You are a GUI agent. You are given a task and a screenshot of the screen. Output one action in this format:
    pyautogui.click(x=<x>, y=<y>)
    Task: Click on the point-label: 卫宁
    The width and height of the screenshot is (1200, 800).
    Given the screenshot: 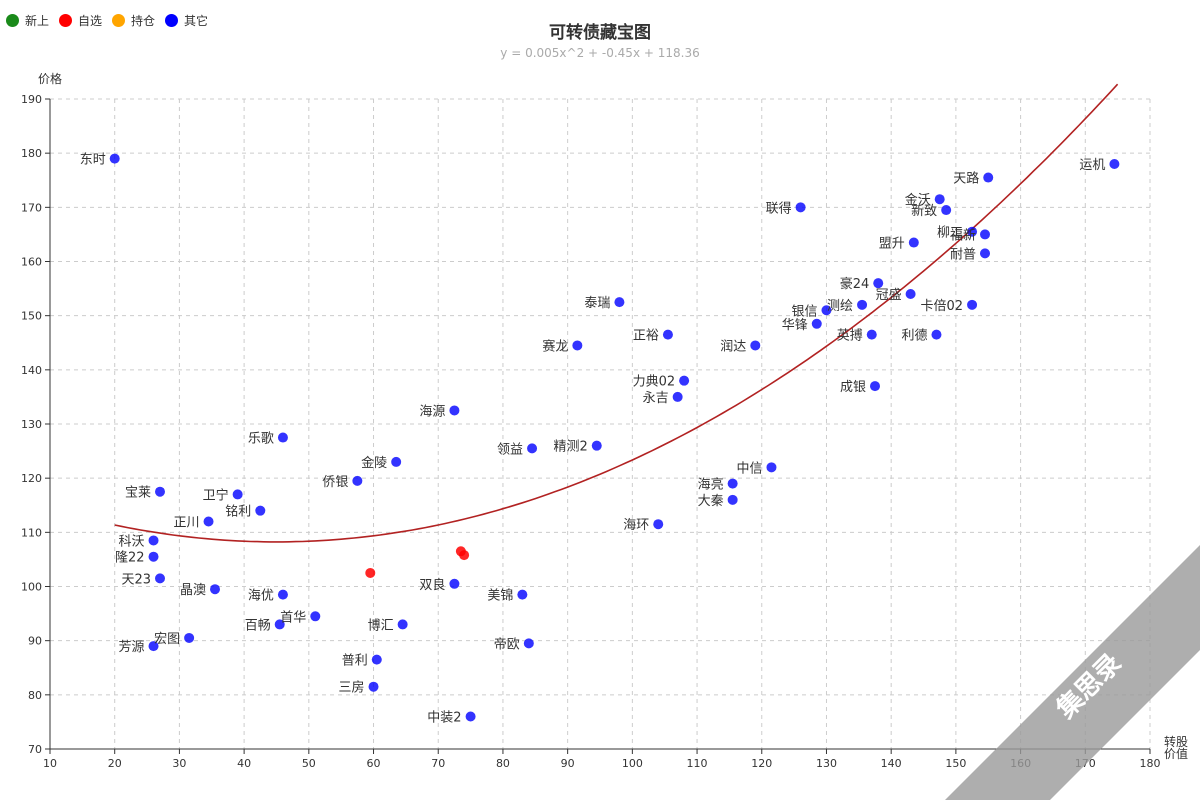 What is the action you would take?
    pyautogui.click(x=216, y=495)
    